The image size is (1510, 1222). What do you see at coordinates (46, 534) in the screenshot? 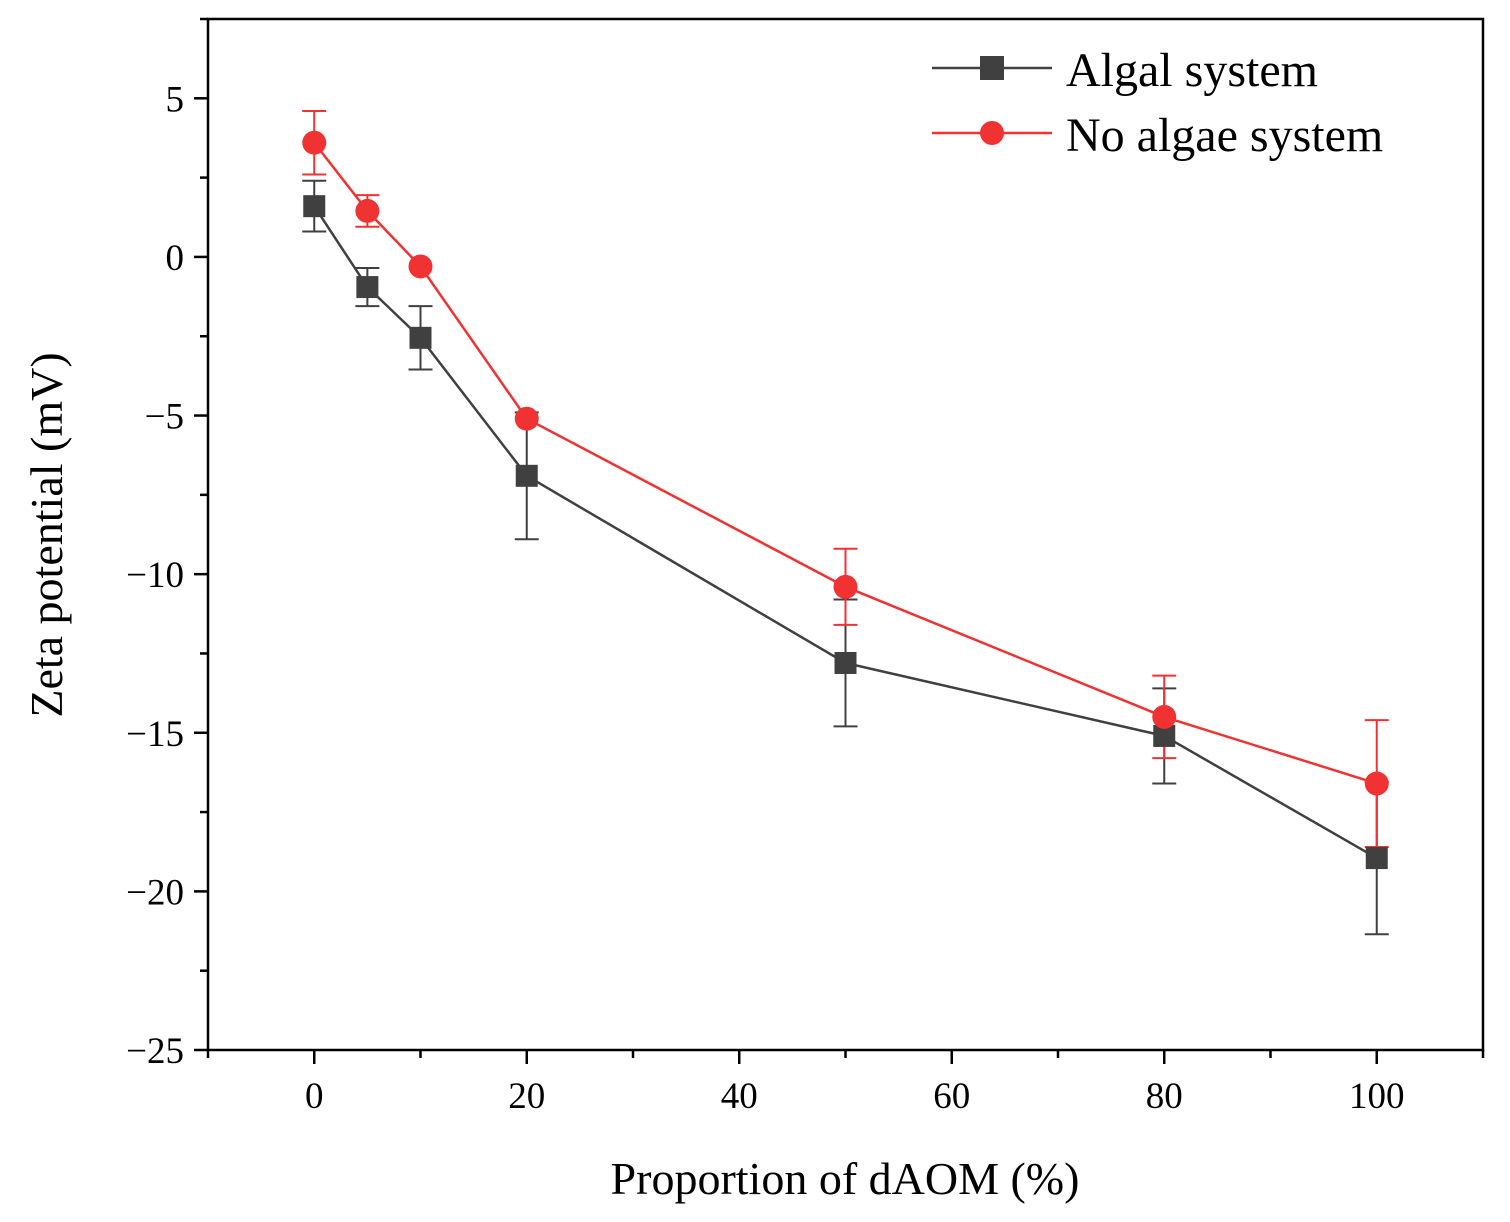
I see `y-axis-title: Zeta potential (mV)` at bounding box center [46, 534].